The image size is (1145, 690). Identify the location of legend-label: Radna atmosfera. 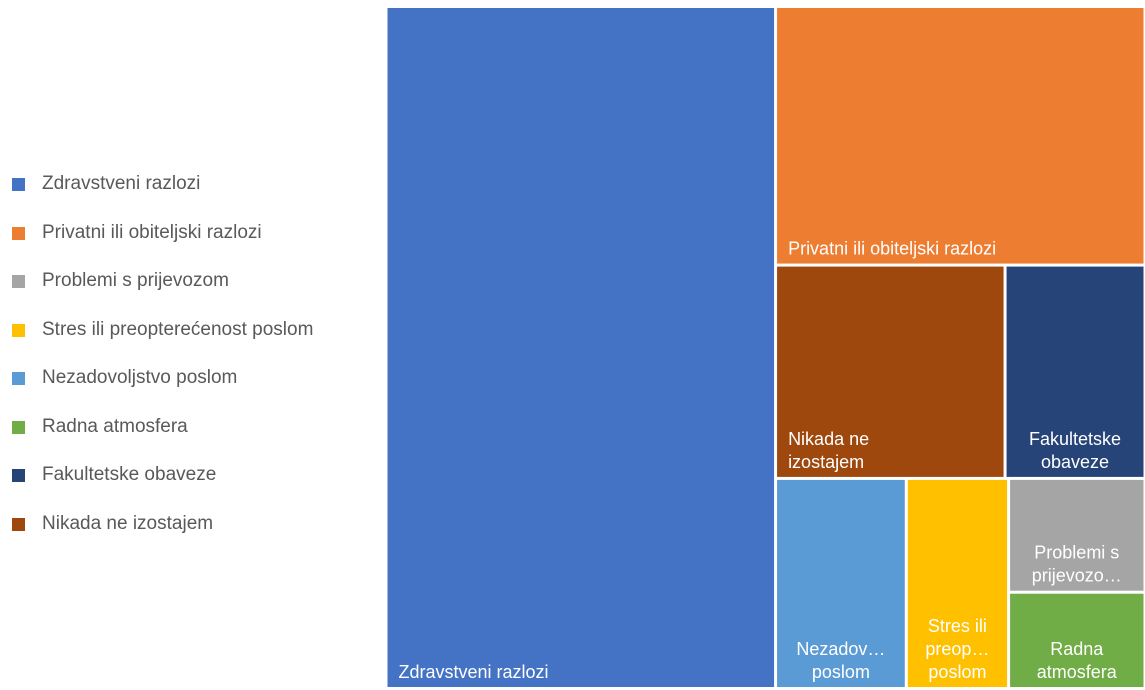
(115, 426).